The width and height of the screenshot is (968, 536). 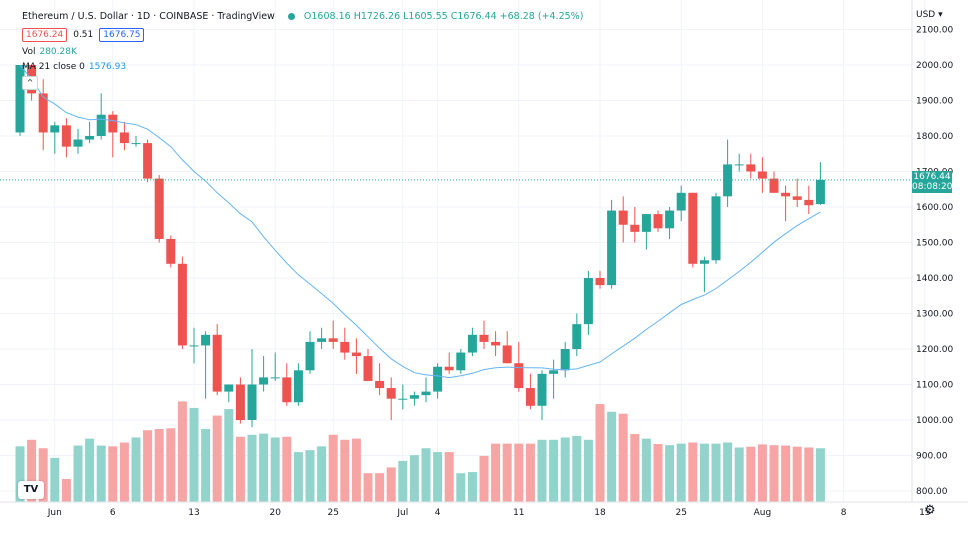 What do you see at coordinates (518, 513) in the screenshot?
I see `x-tick-label: 11` at bounding box center [518, 513].